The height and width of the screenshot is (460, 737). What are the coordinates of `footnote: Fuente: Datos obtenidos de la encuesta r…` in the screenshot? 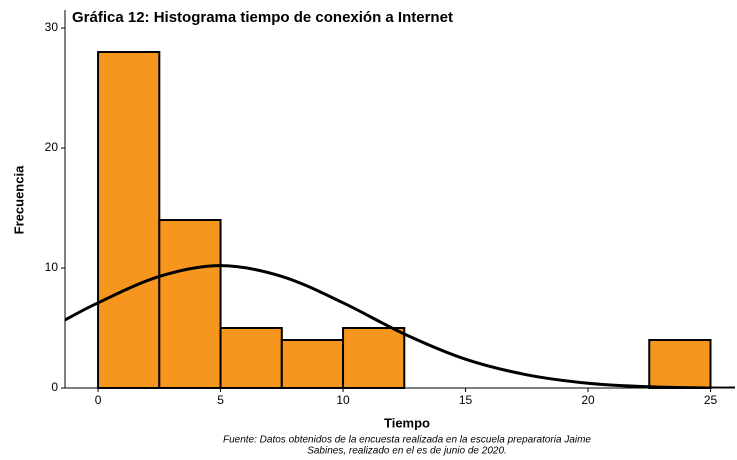 It's located at (407, 440).